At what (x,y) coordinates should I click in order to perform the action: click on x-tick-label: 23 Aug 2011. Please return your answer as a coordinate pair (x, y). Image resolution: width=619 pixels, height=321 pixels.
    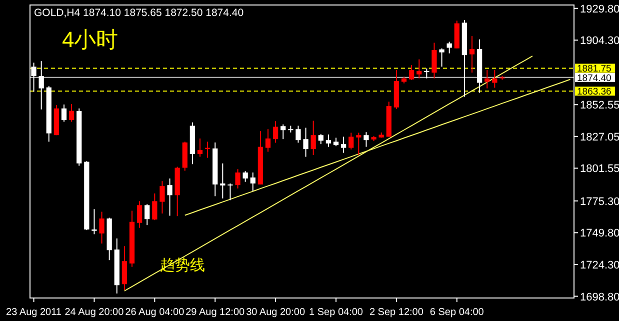
    Looking at the image, I should click on (34, 312).